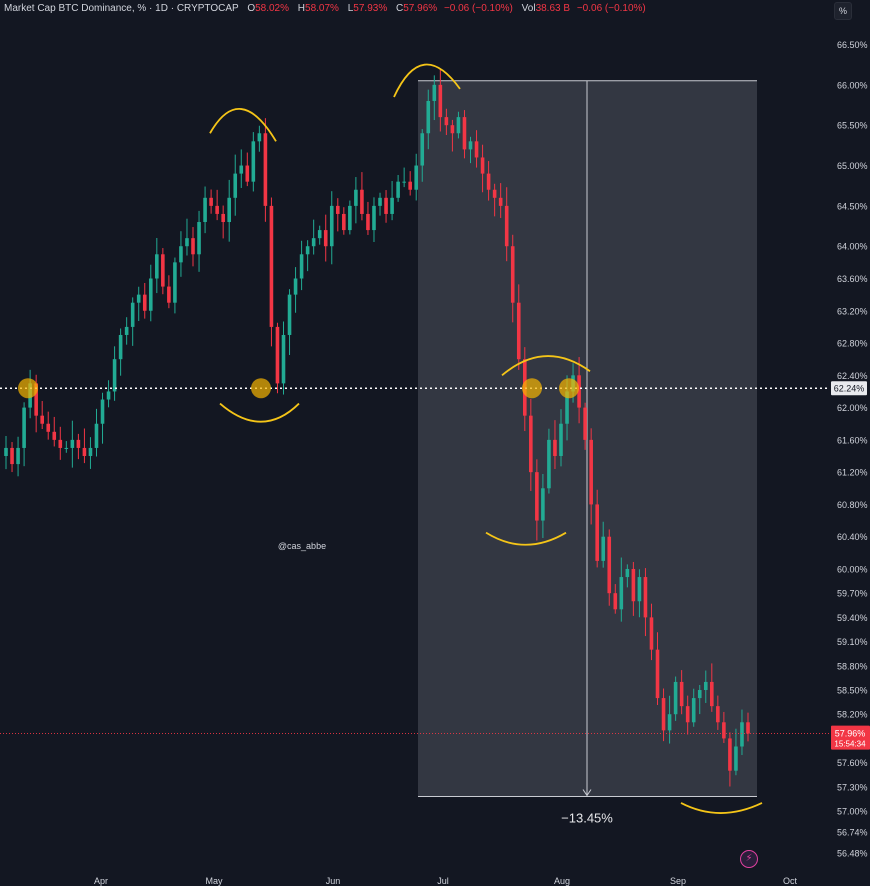  What do you see at coordinates (28, 388) in the screenshot?
I see `level-touch-marker` at bounding box center [28, 388].